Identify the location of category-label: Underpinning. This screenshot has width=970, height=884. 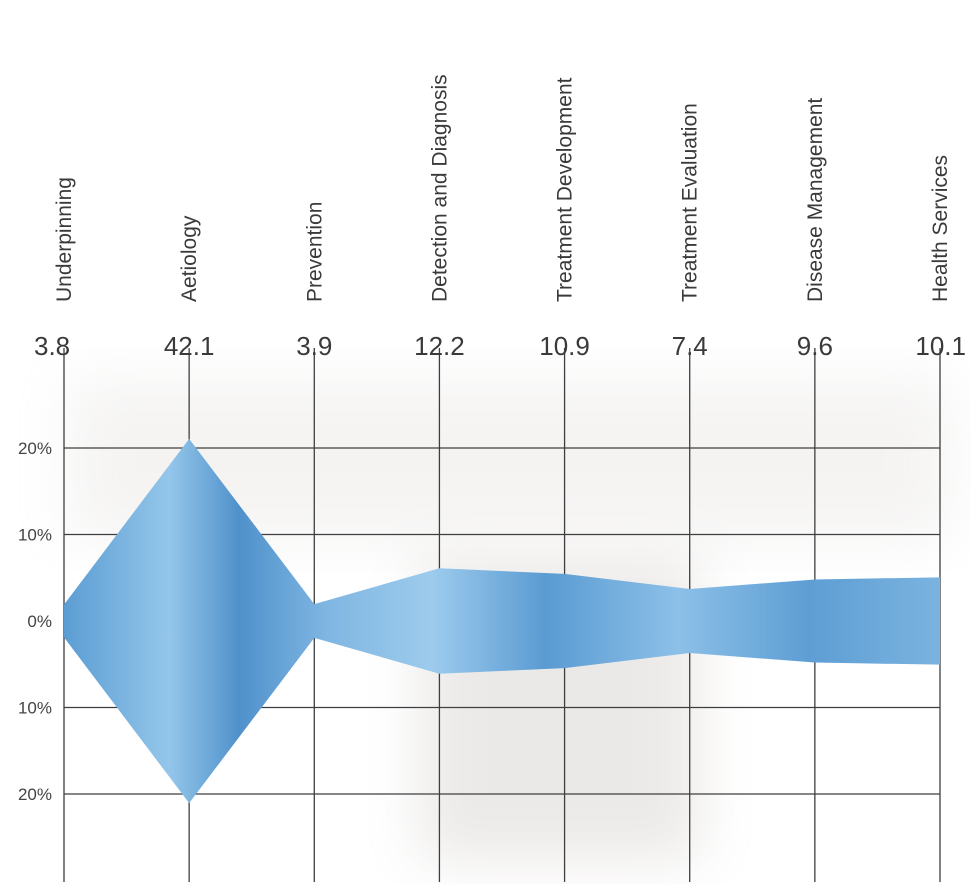
(64, 239).